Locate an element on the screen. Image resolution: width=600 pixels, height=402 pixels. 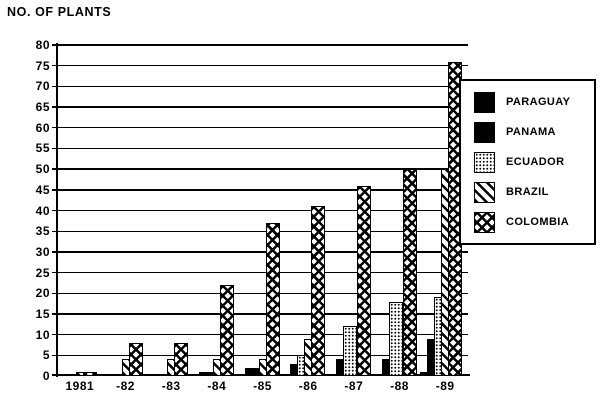
y-tick-label: 20 is located at coordinates (42, 293).